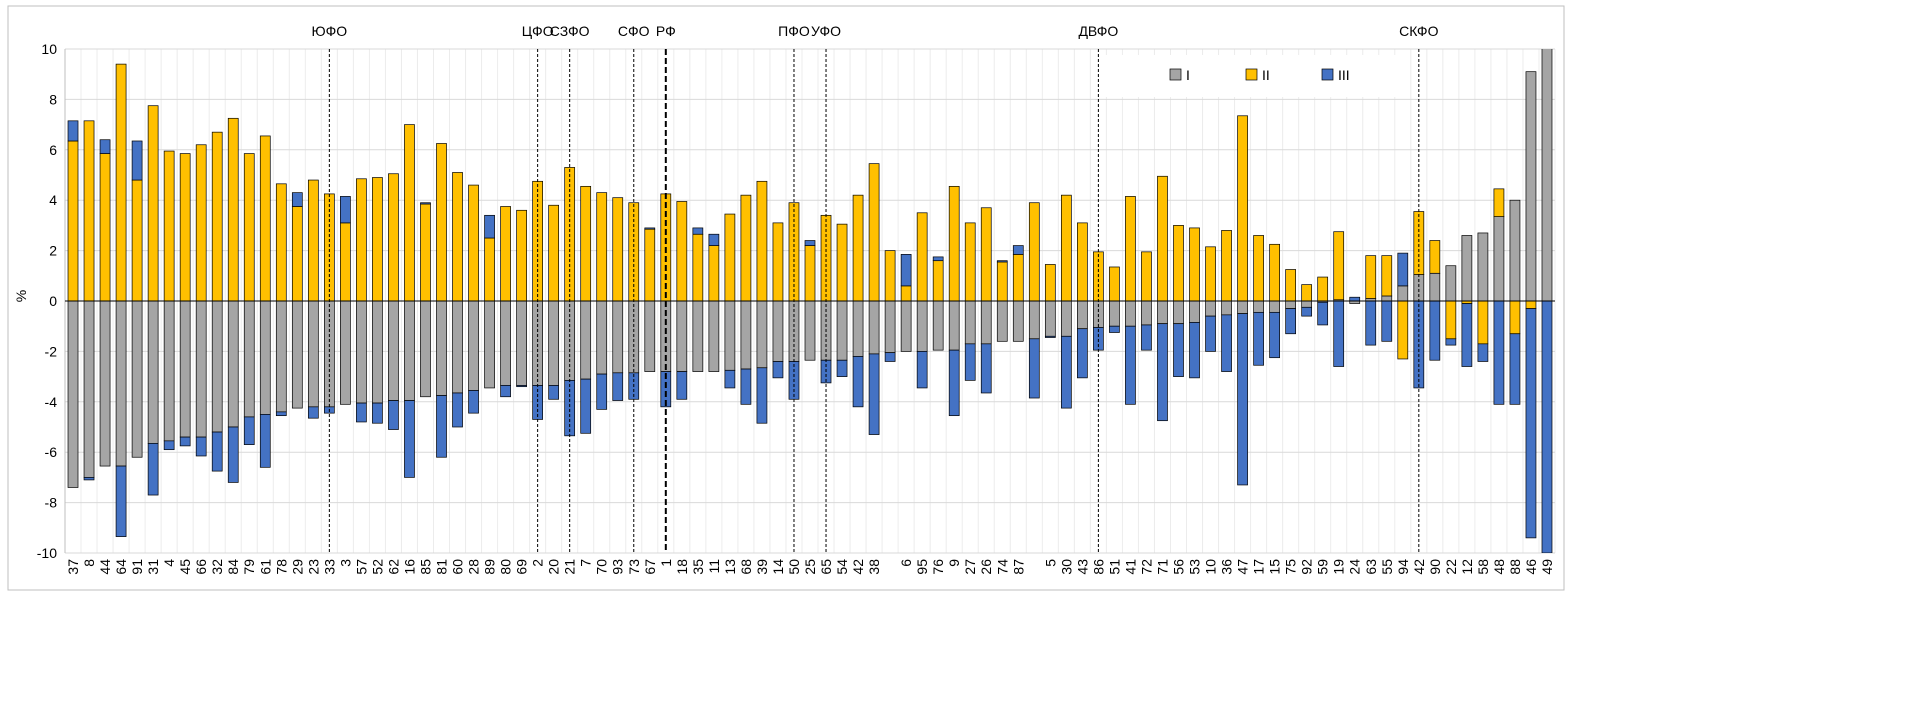 This screenshot has height=721, width=1905. Describe the element at coordinates (986, 567) in the screenshot. I see `x-tick-label: 26` at that location.